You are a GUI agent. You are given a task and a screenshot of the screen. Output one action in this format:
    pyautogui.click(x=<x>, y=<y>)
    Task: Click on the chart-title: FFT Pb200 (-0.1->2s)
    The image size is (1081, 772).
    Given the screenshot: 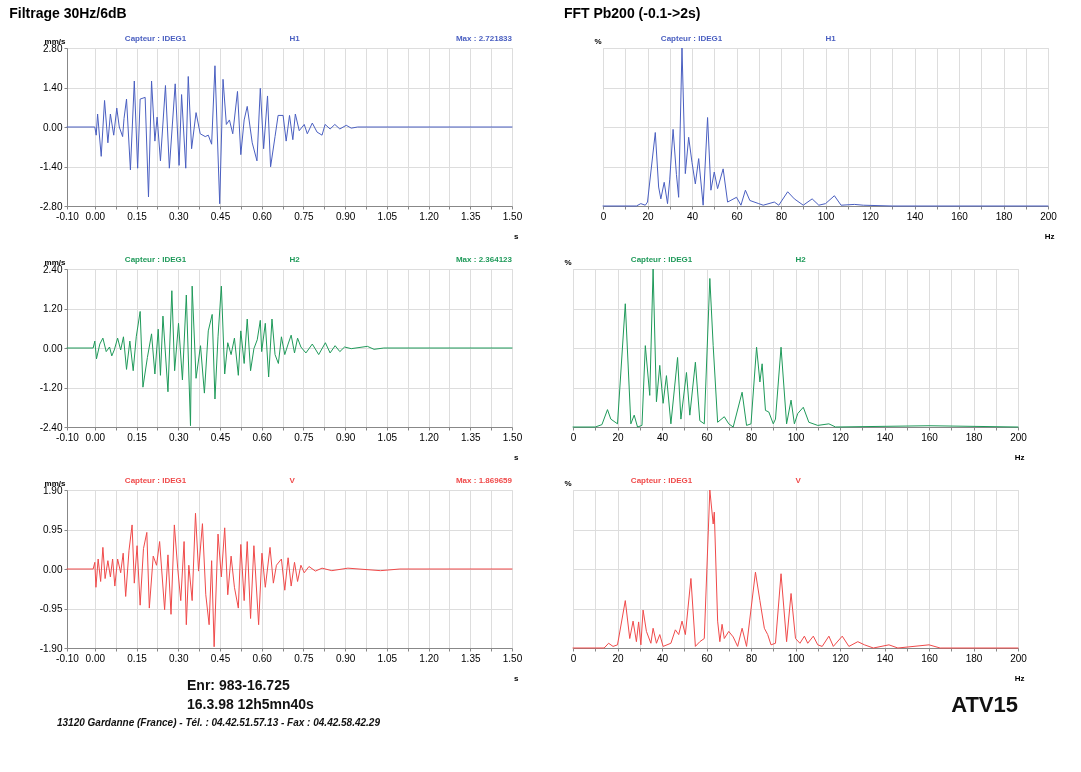 What is the action you would take?
    pyautogui.click(x=632, y=13)
    